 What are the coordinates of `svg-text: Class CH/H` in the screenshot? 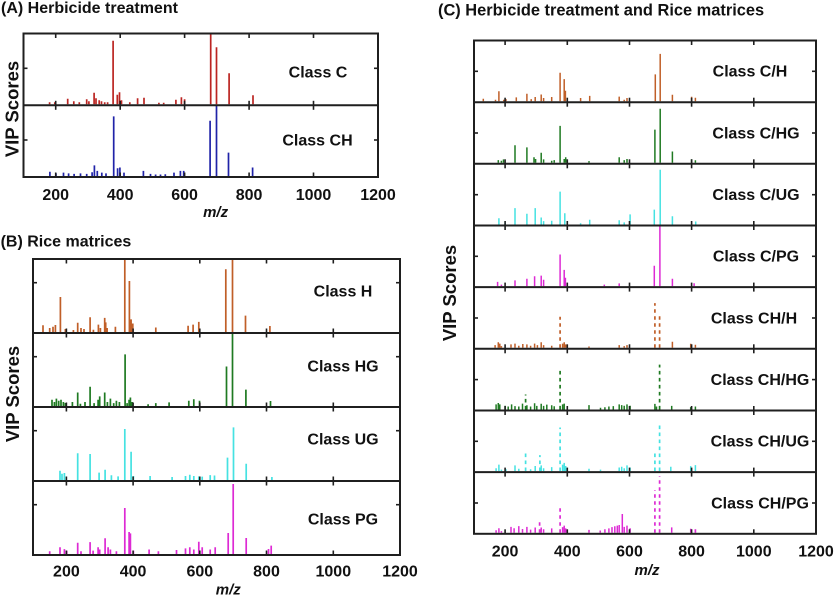 It's located at (754, 318).